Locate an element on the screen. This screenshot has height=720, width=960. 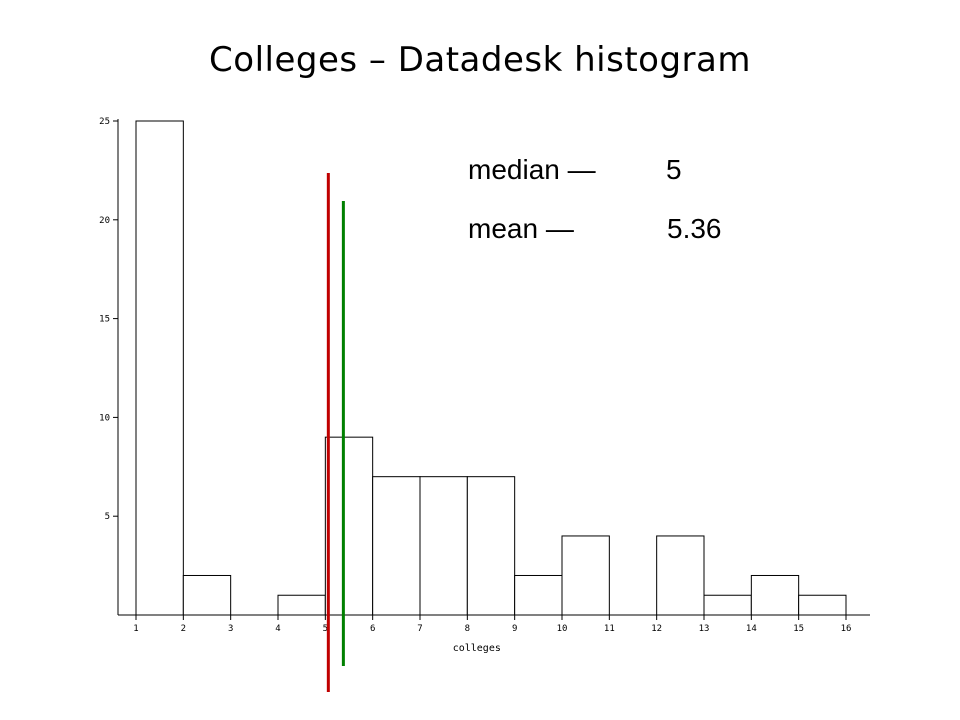
x-tick-label-1: 1 is located at coordinates (135, 629).